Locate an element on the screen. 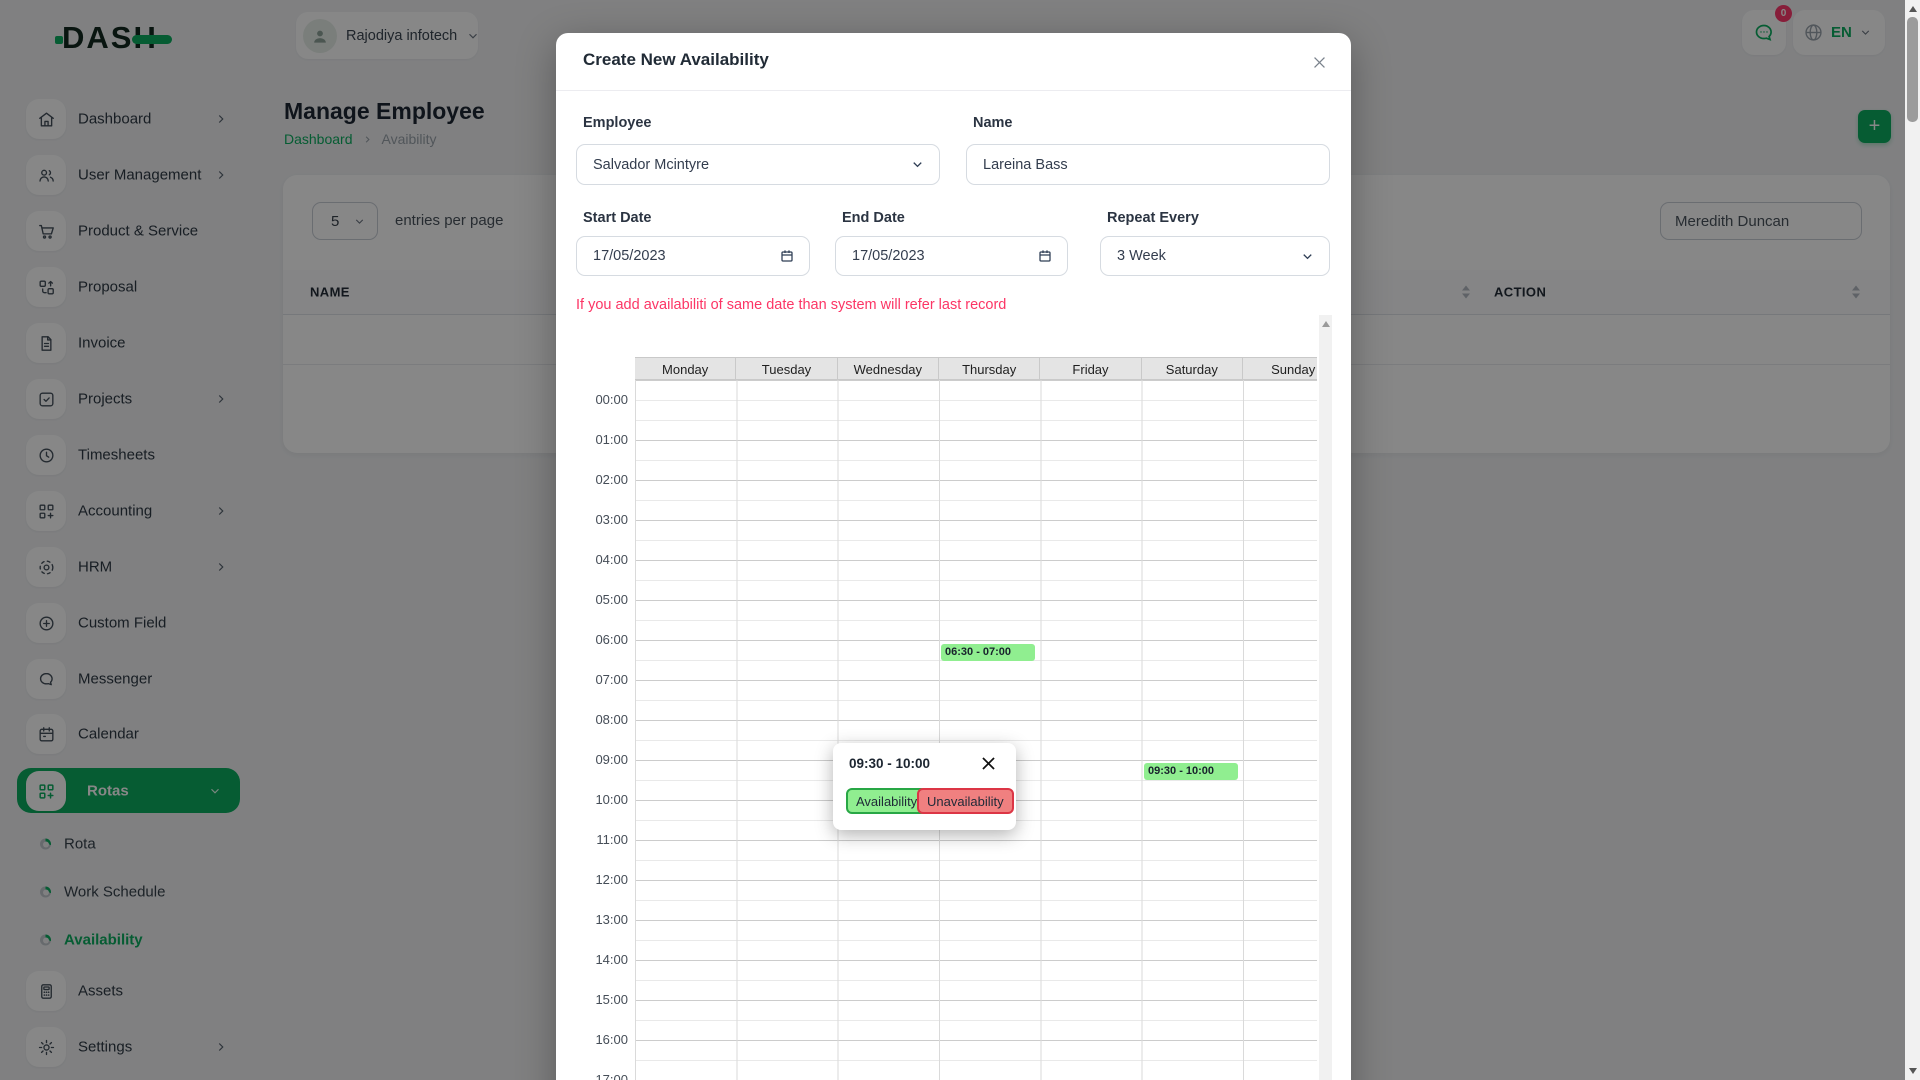  hrm-target-icon is located at coordinates (46, 567).